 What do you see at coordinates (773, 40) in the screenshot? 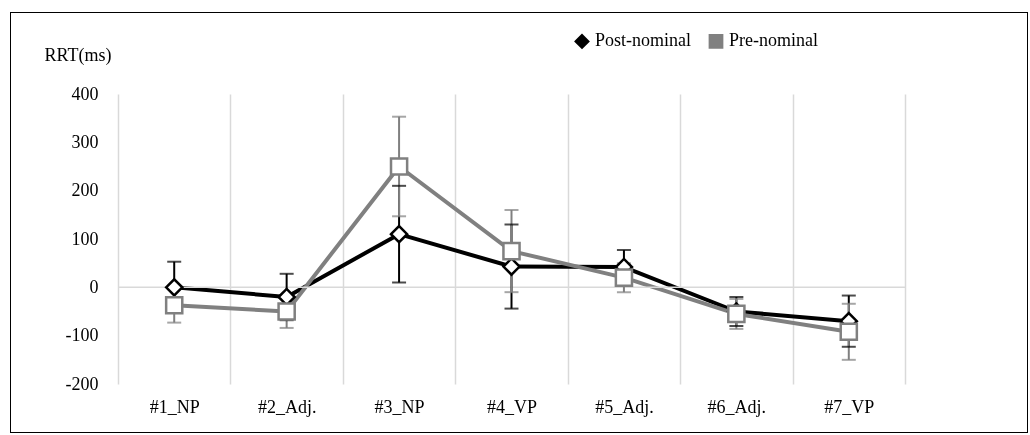
I see `legend-label: Pre-nominal` at bounding box center [773, 40].